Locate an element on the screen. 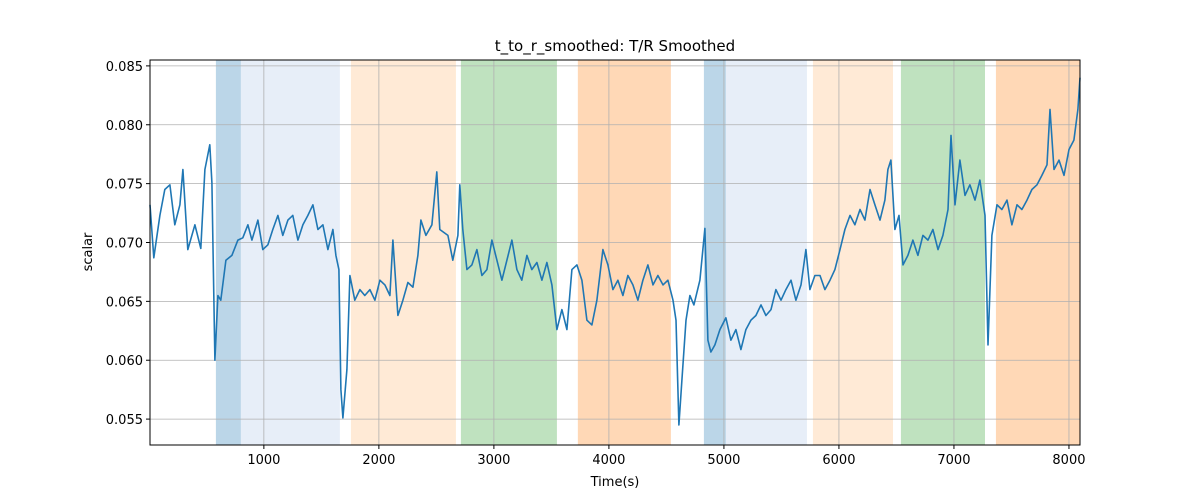 This screenshot has height=504, width=1200. x-tick-label: 5000 is located at coordinates (723, 460).